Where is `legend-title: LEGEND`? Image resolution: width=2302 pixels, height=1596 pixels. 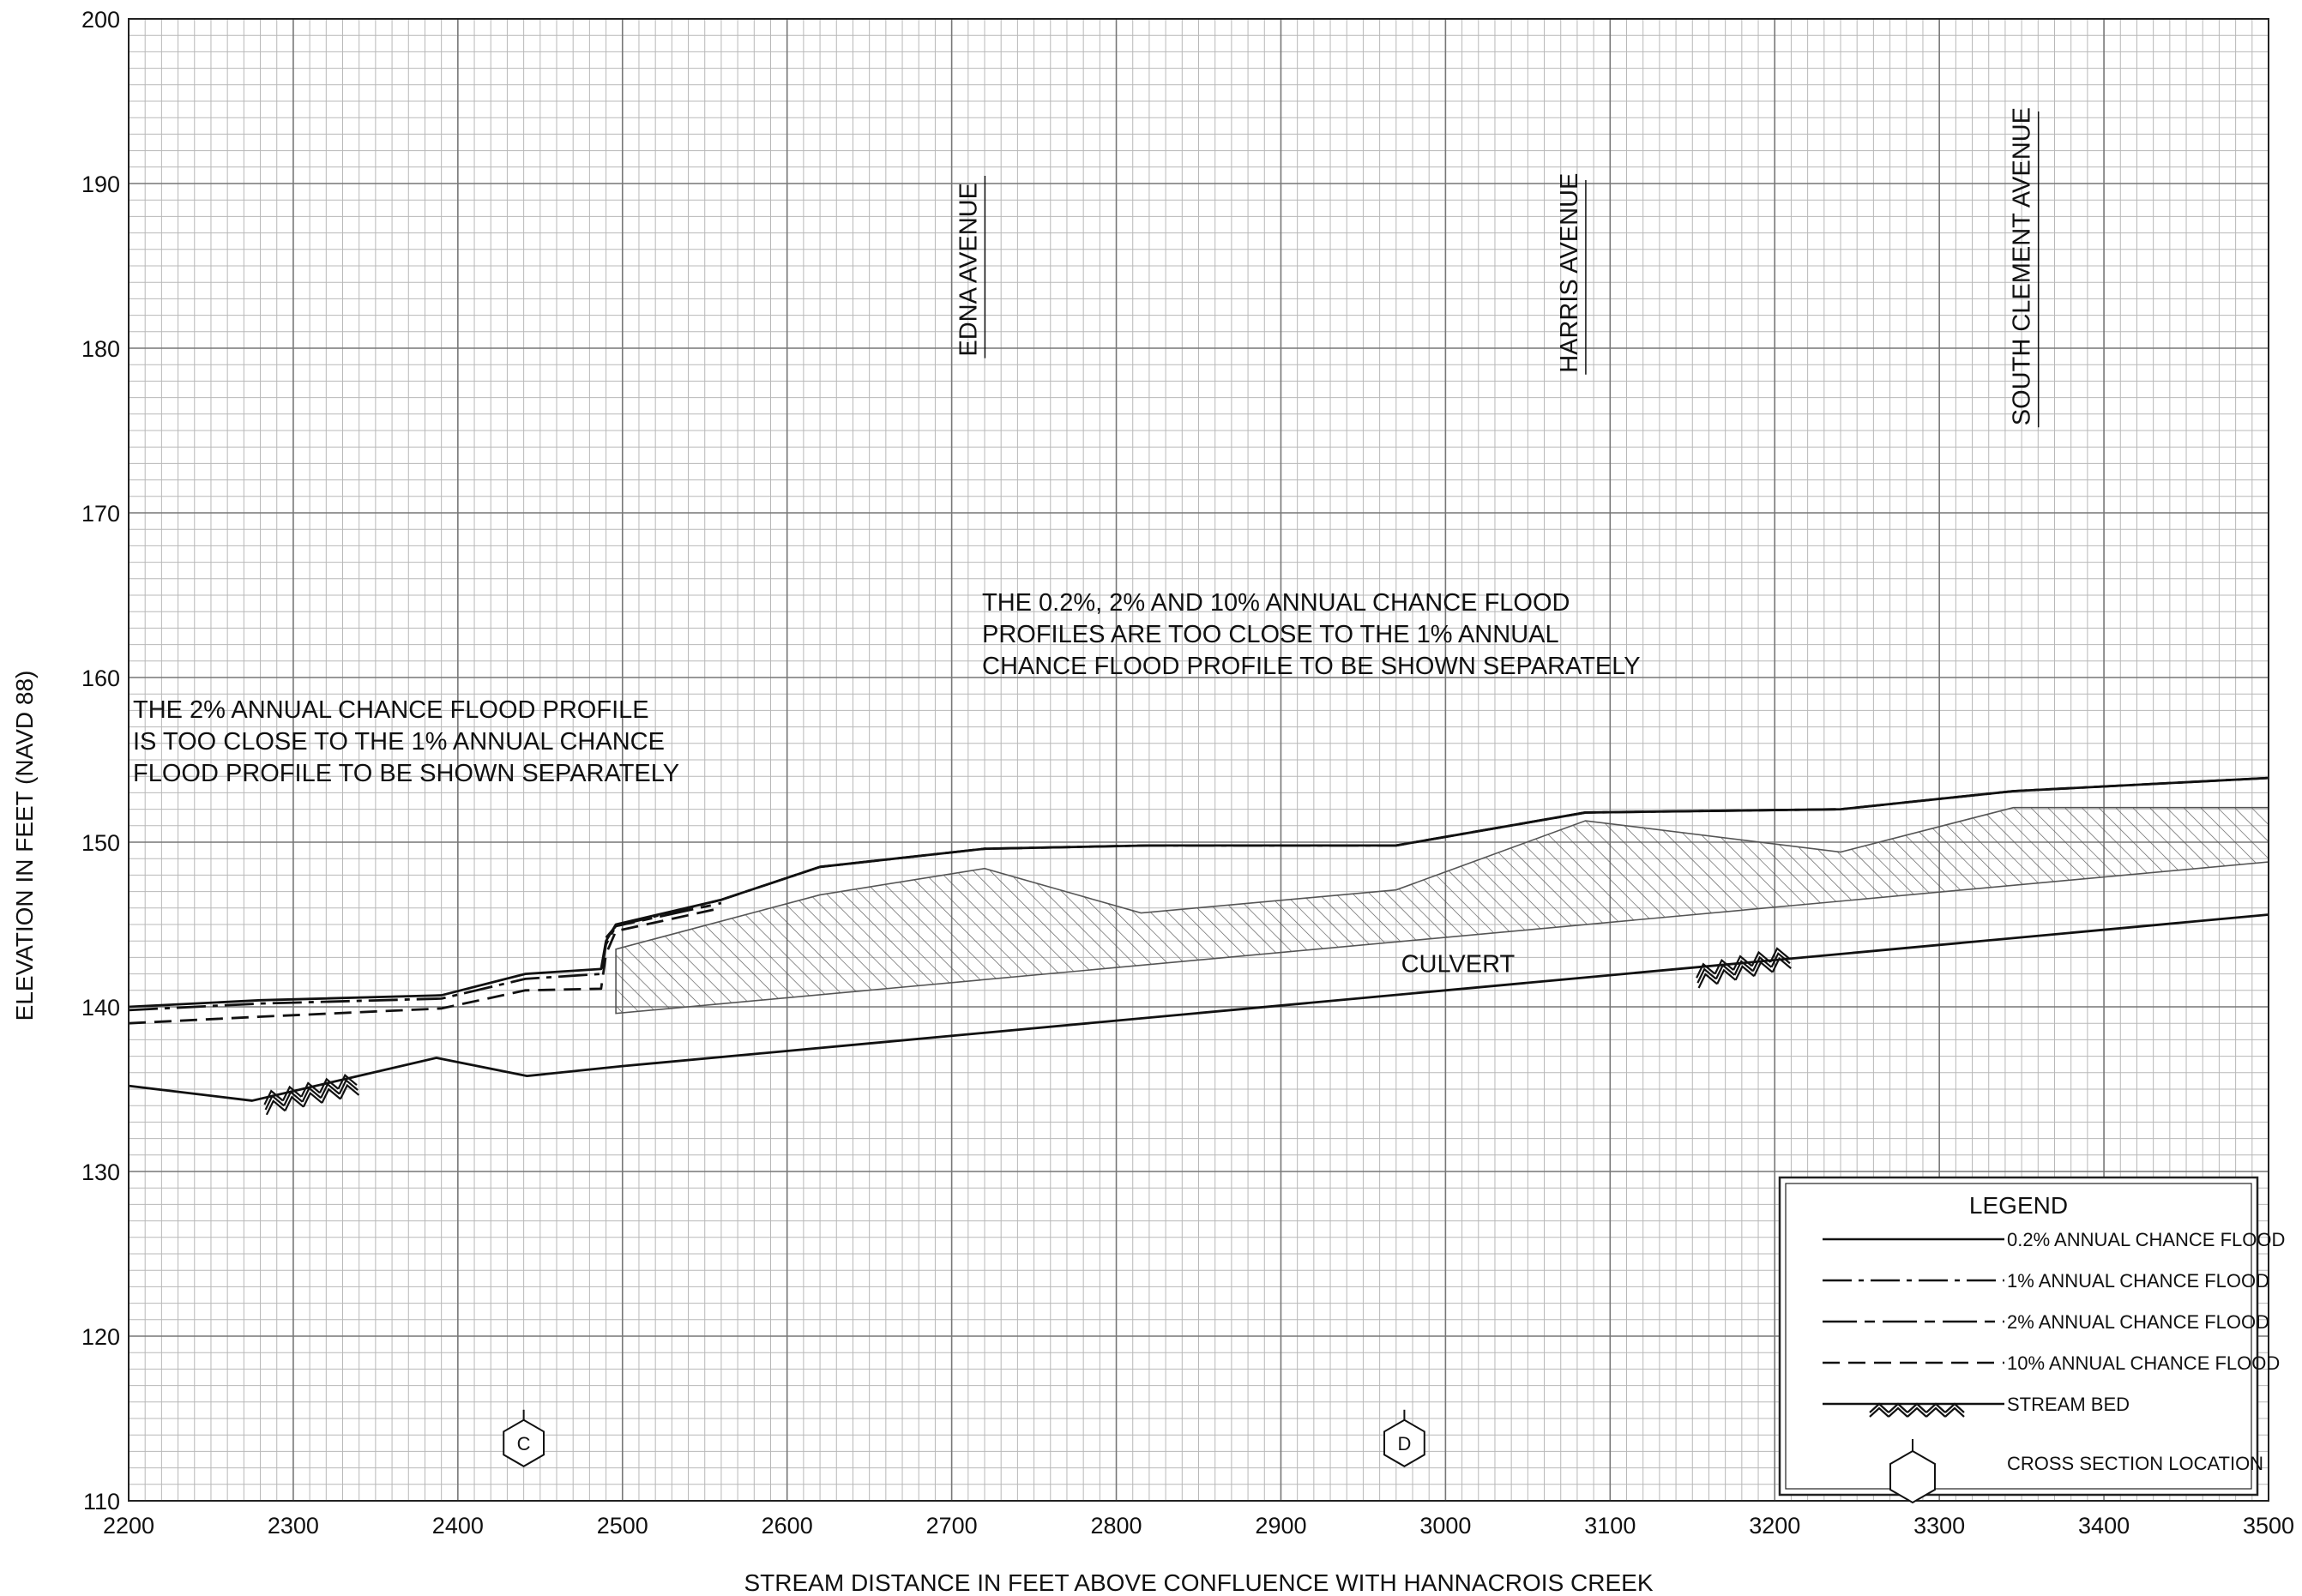 legend-title: LEGEND is located at coordinates (2018, 1205).